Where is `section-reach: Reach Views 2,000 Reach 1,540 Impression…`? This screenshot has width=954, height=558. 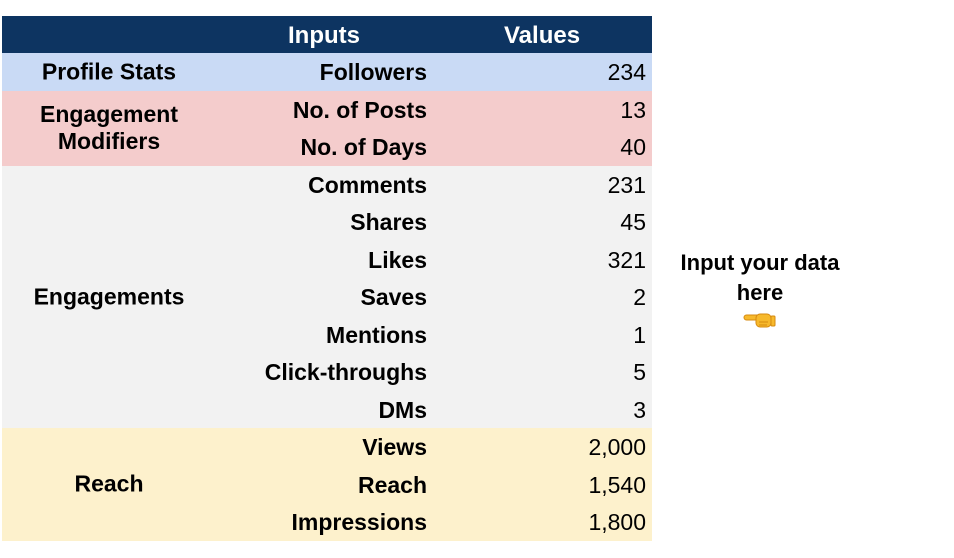
section-reach: Reach Views 2,000 Reach 1,540 Impression… is located at coordinates (327, 484).